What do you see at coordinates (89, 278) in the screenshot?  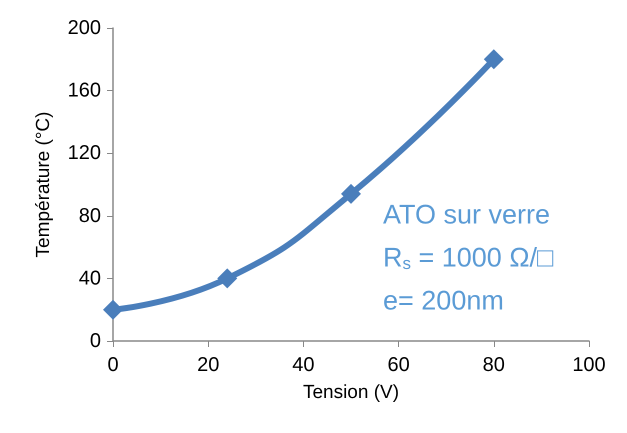 I see `y-tick-label: 40` at bounding box center [89, 278].